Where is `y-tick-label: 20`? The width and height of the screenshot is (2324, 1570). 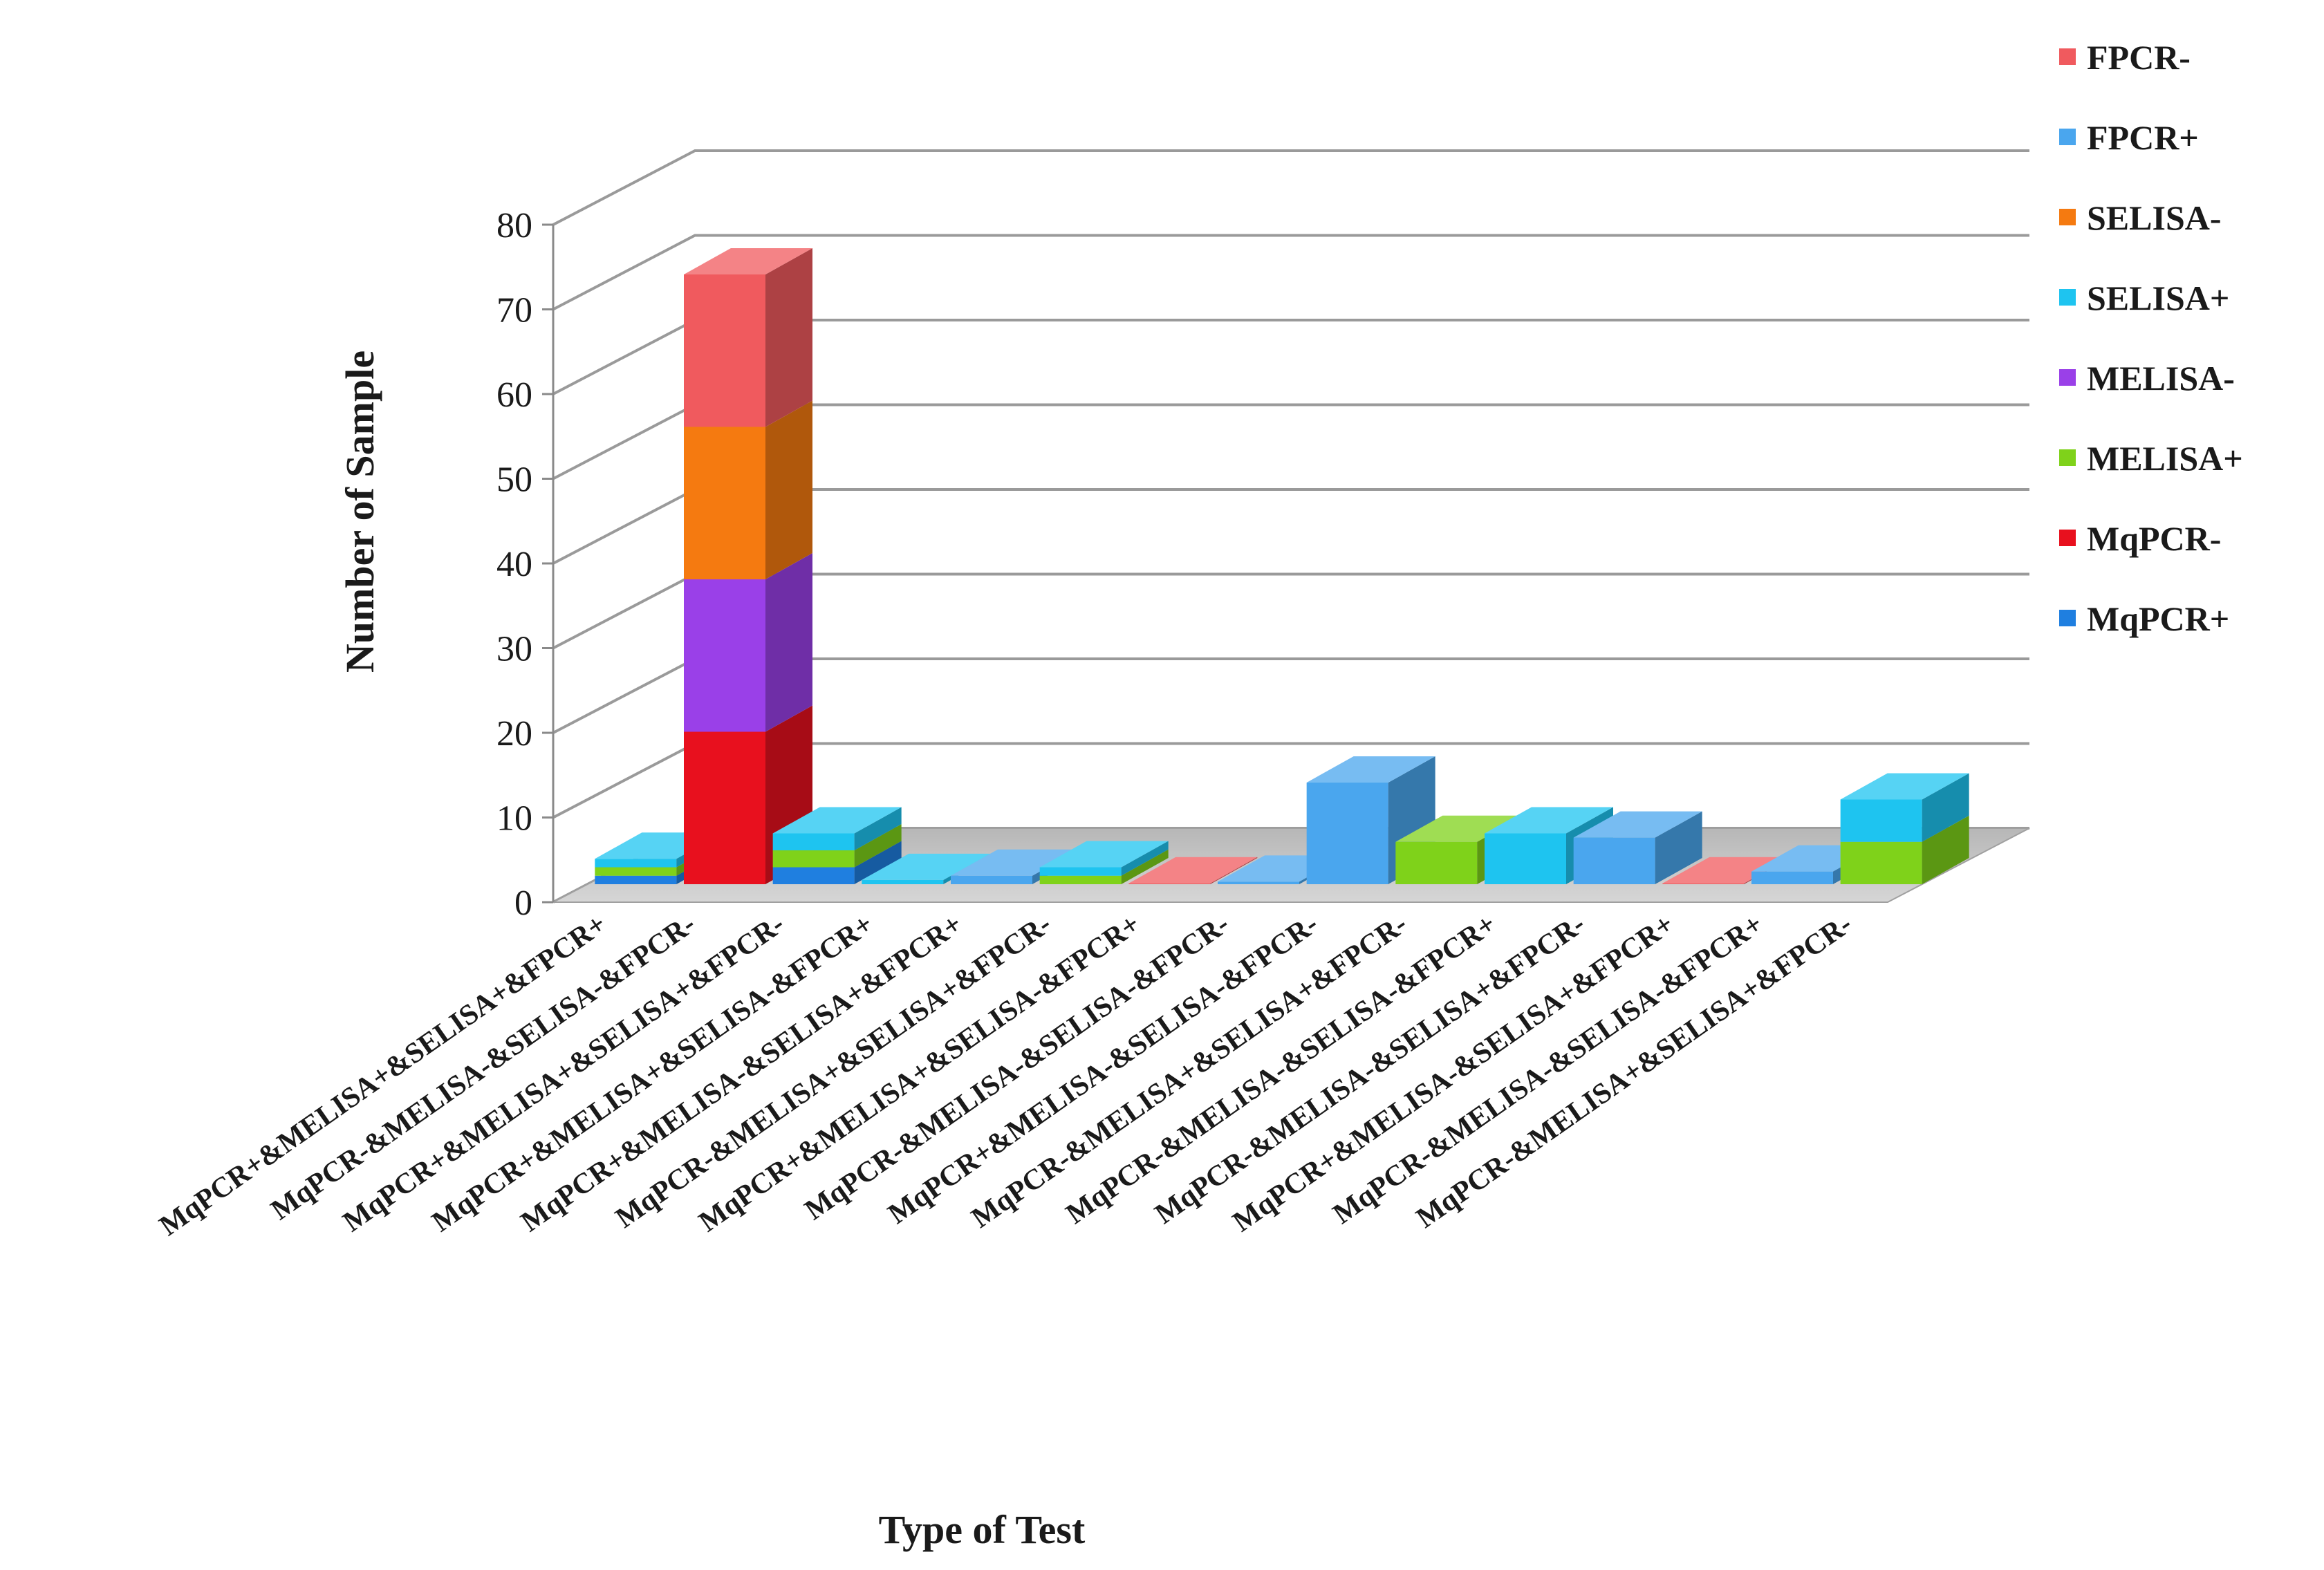
y-tick-label: 20 is located at coordinates (514, 734).